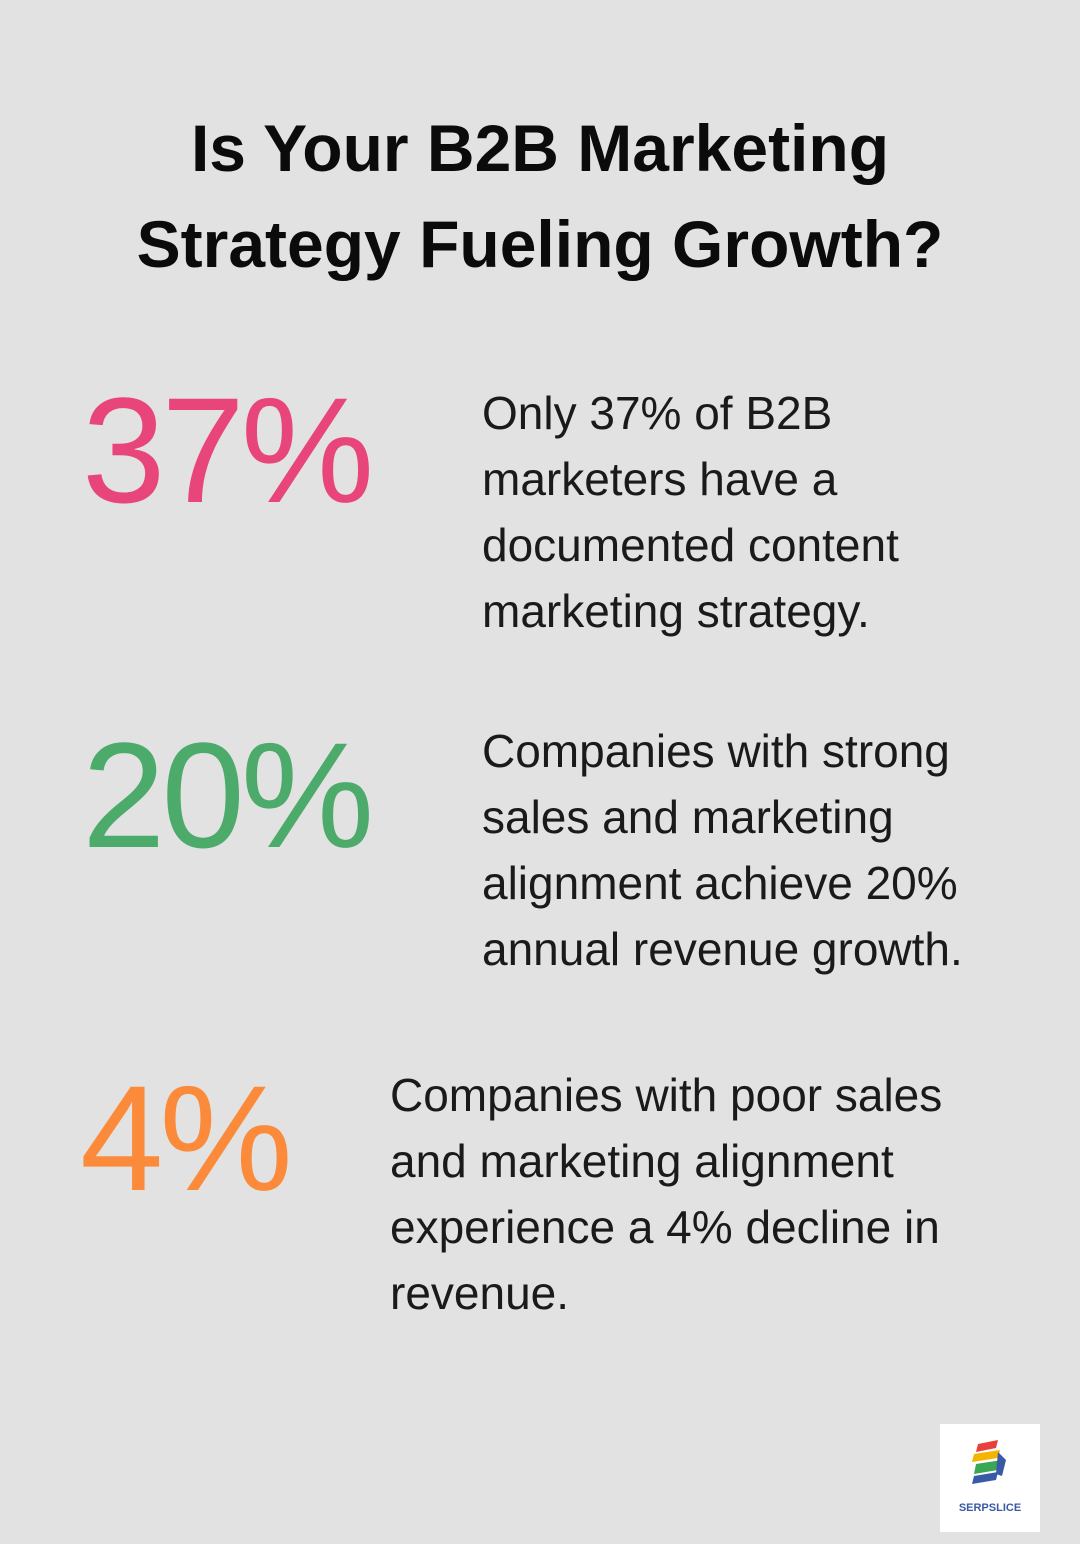 The height and width of the screenshot is (1544, 1080). What do you see at coordinates (665, 1227) in the screenshot?
I see `description-line: experience a 4% decline in` at bounding box center [665, 1227].